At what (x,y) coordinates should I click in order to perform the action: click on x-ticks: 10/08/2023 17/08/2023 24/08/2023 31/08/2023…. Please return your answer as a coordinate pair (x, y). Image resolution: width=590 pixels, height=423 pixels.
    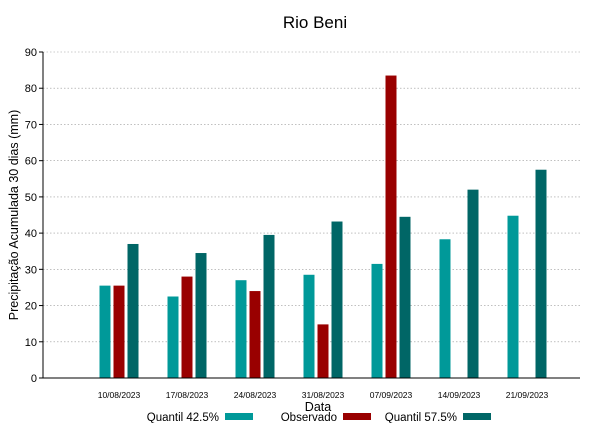
    Looking at the image, I should click on (323, 395).